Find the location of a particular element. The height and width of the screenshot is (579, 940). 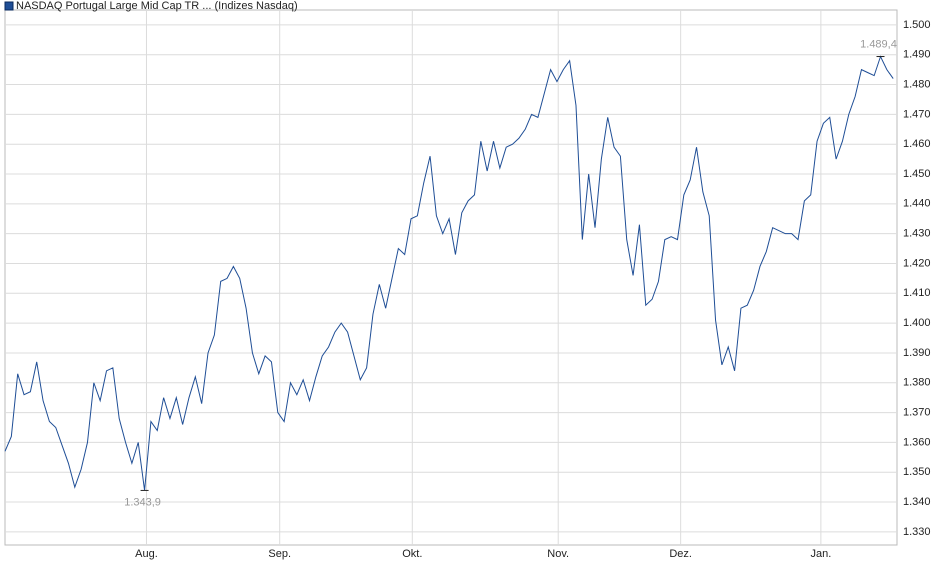

extreme-label: 1.489,4 is located at coordinates (878, 44).